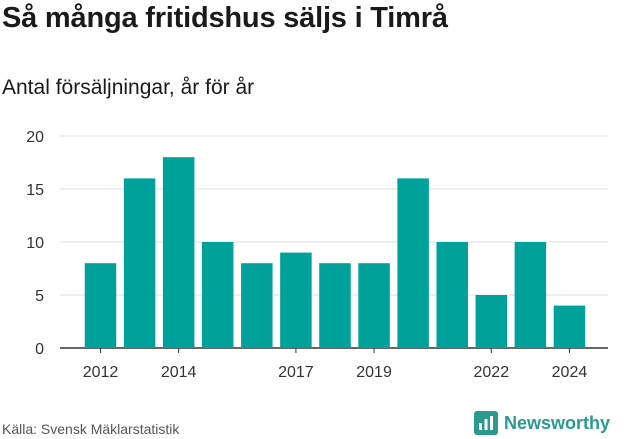  Describe the element at coordinates (101, 372) in the screenshot. I see `x-tick-label: 2012` at that location.